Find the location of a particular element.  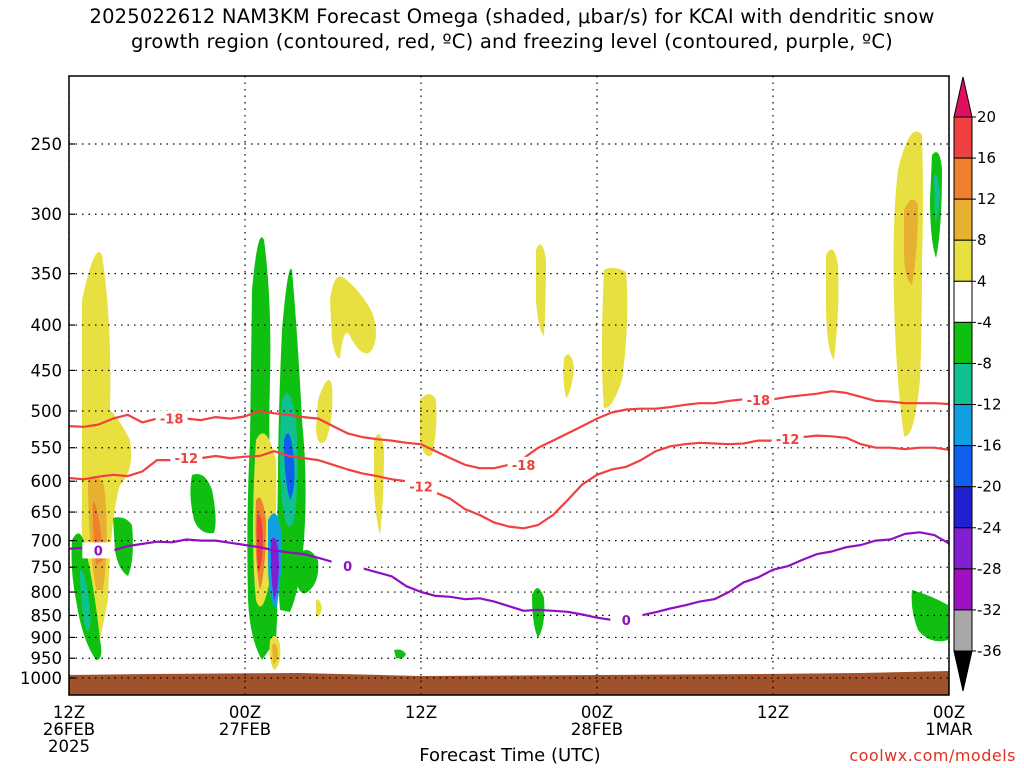

y-tick-label: 500 is located at coordinates (47, 411).